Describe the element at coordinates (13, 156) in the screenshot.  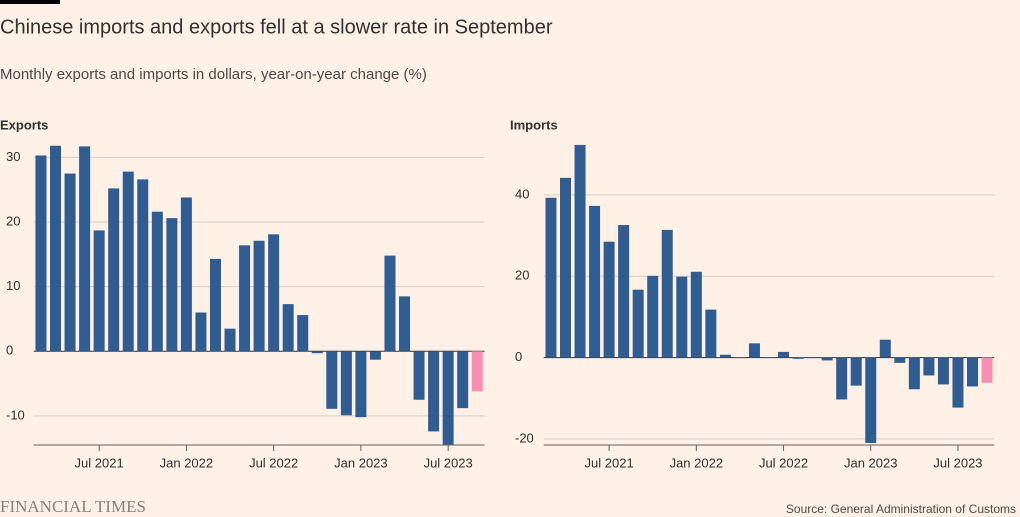
I see `y-tick-label: 30` at that location.